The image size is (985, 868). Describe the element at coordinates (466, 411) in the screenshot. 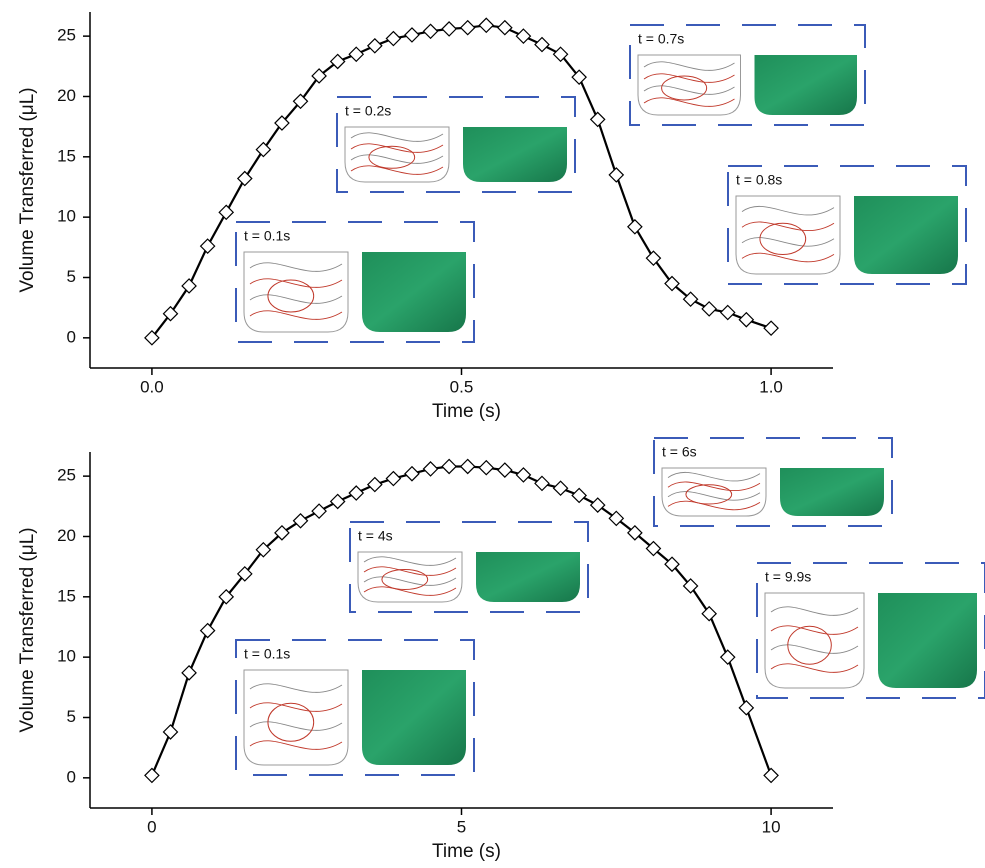

I see `x-axis-title: Time (s)` at that location.